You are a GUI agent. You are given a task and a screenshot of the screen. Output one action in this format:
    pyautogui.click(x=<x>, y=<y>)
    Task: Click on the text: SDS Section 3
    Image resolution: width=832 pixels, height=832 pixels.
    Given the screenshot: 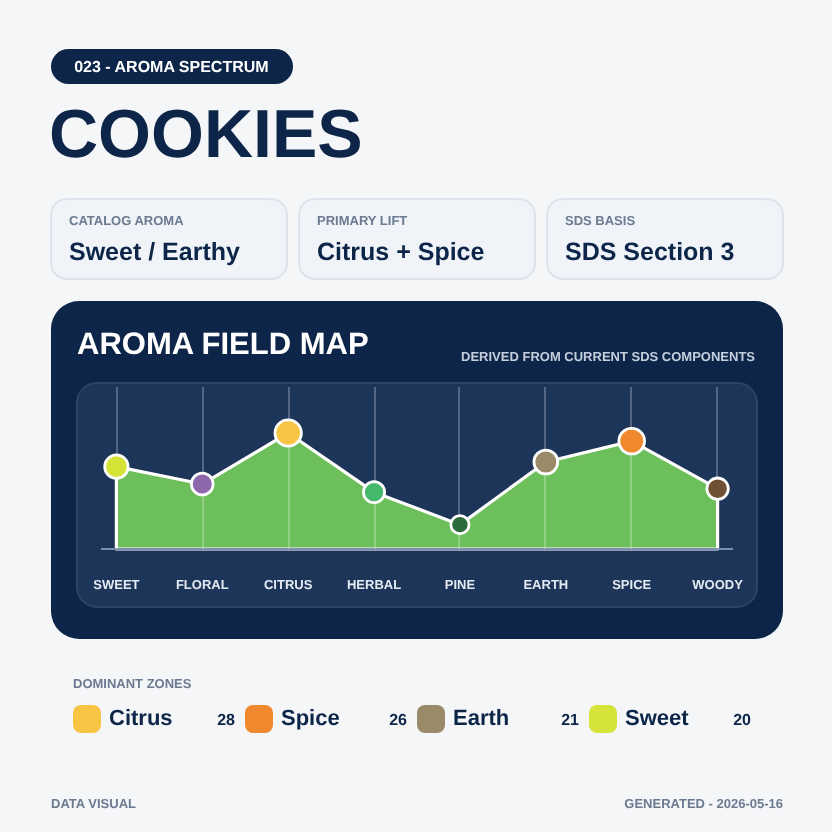 What is the action you would take?
    pyautogui.click(x=650, y=252)
    